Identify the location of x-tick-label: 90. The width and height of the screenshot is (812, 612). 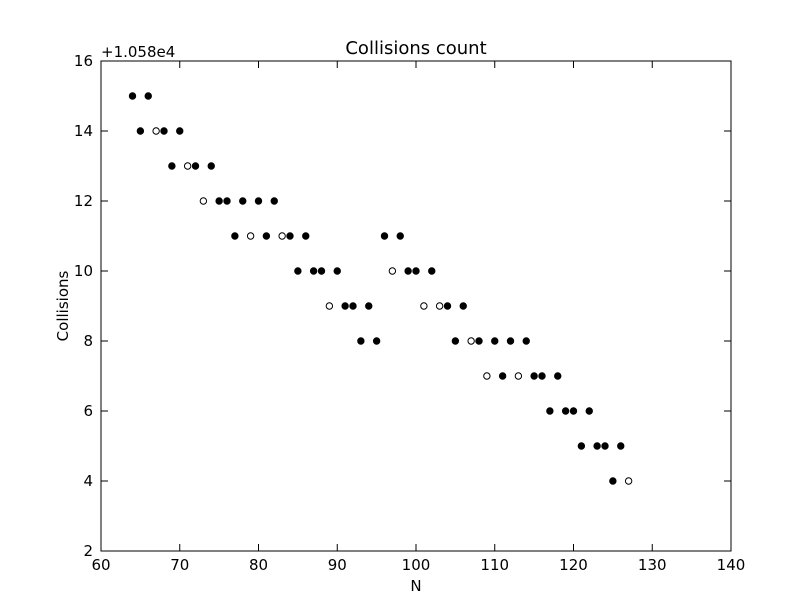
(337, 565).